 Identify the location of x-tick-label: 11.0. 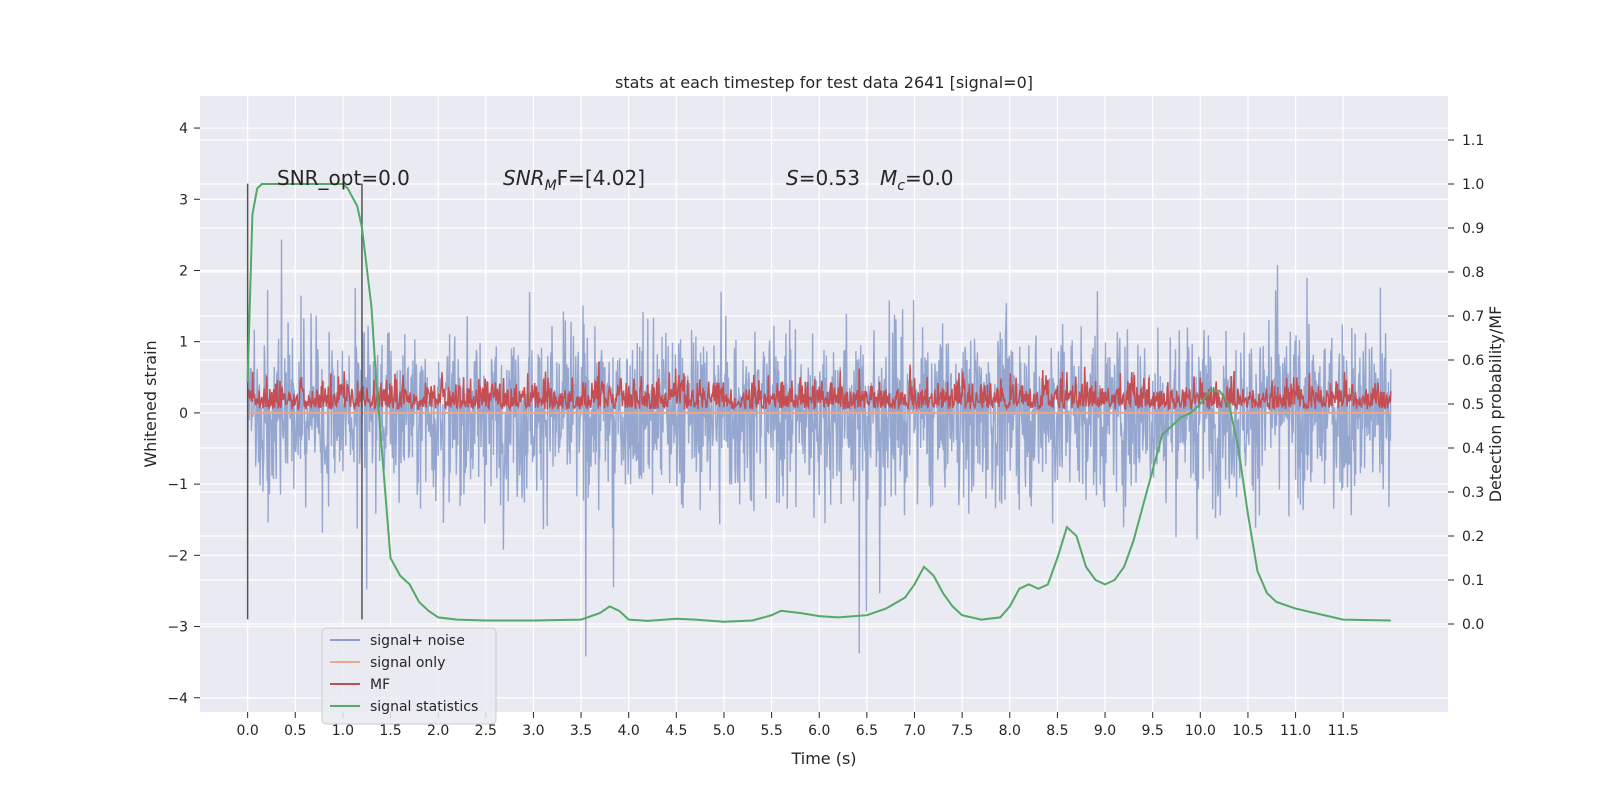
(1295, 731).